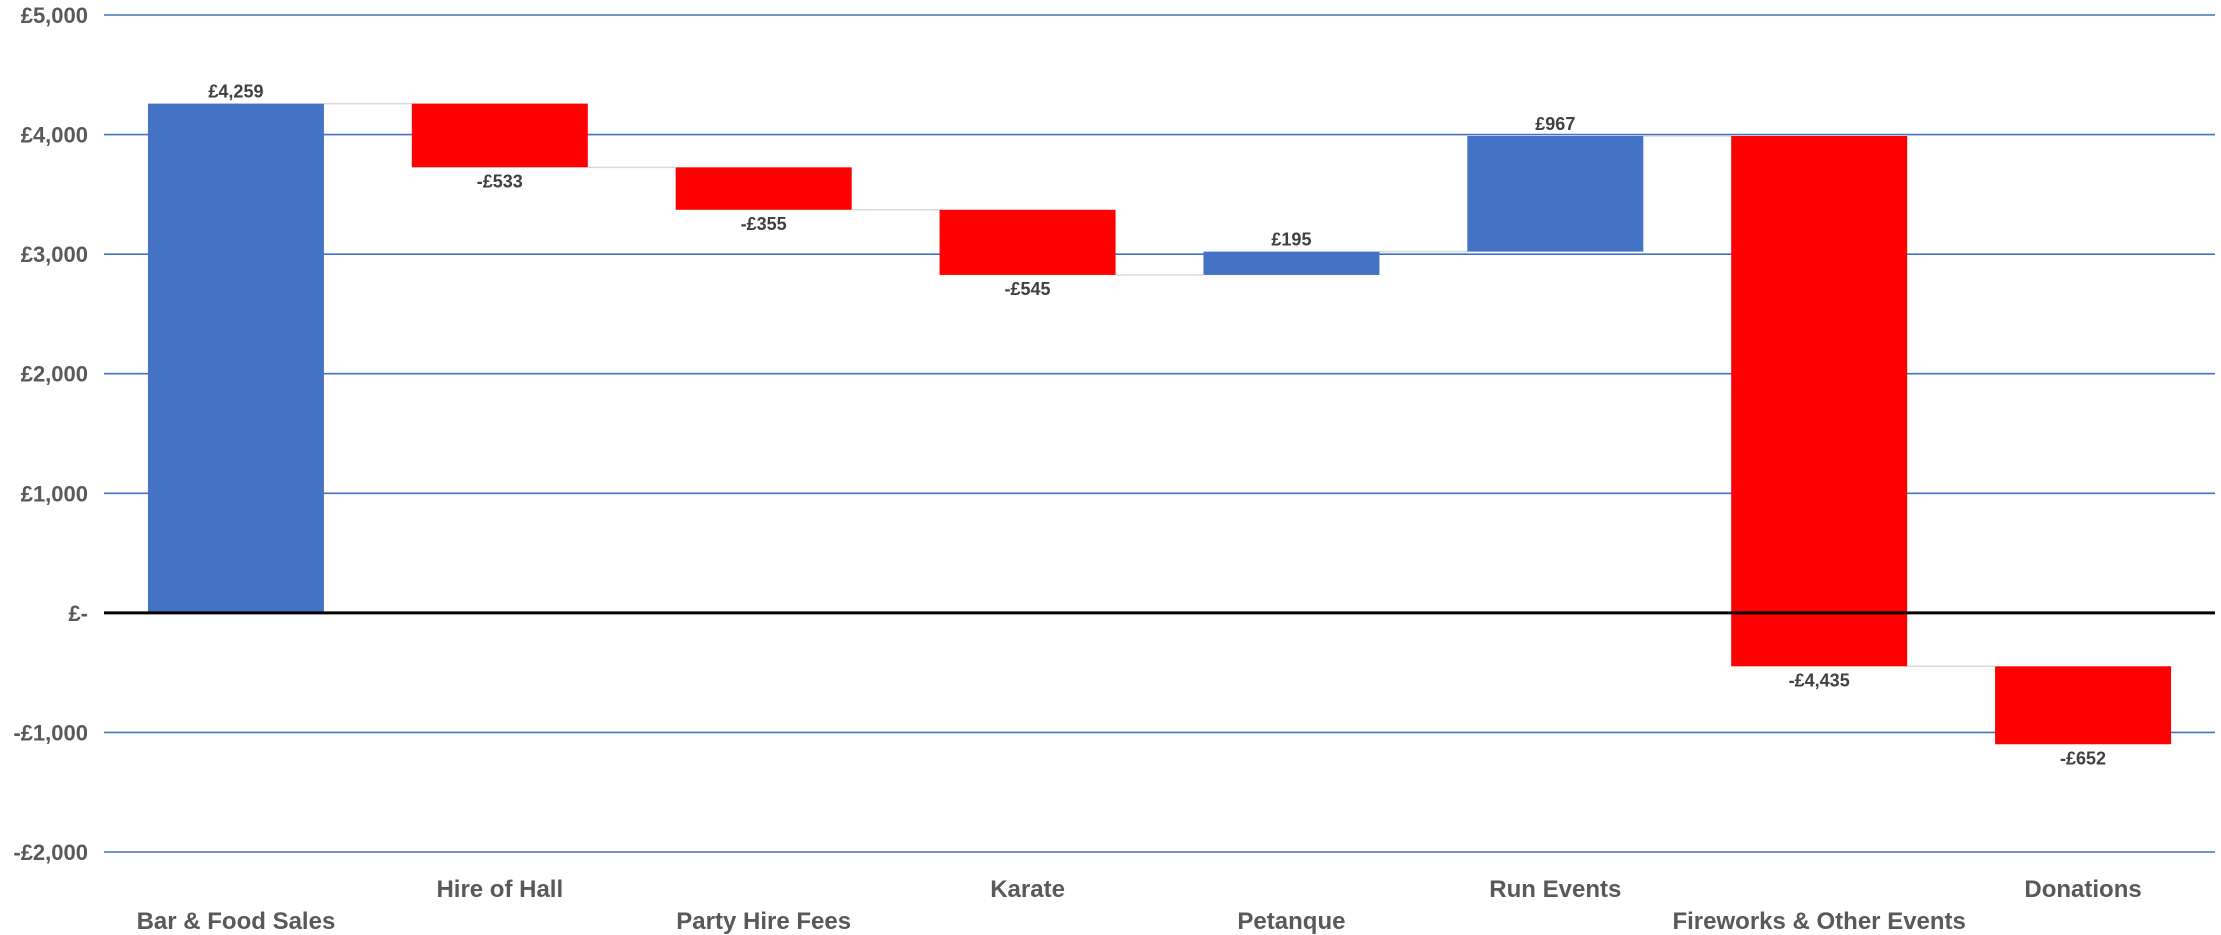 The image size is (2221, 935). Describe the element at coordinates (1291, 240) in the screenshot. I see `data-label: £195` at that location.